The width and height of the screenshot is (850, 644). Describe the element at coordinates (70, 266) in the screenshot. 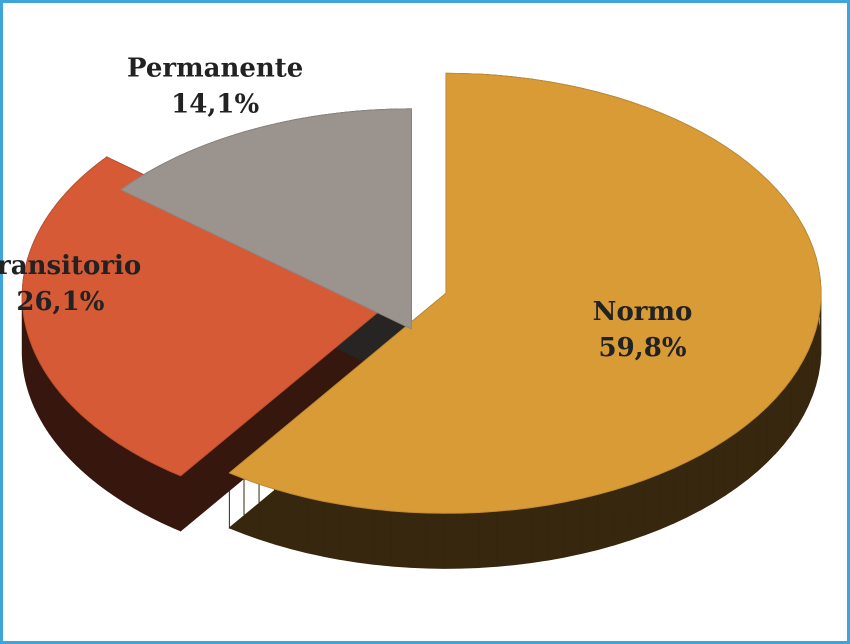

I see `slice-label: Transitorio` at that location.